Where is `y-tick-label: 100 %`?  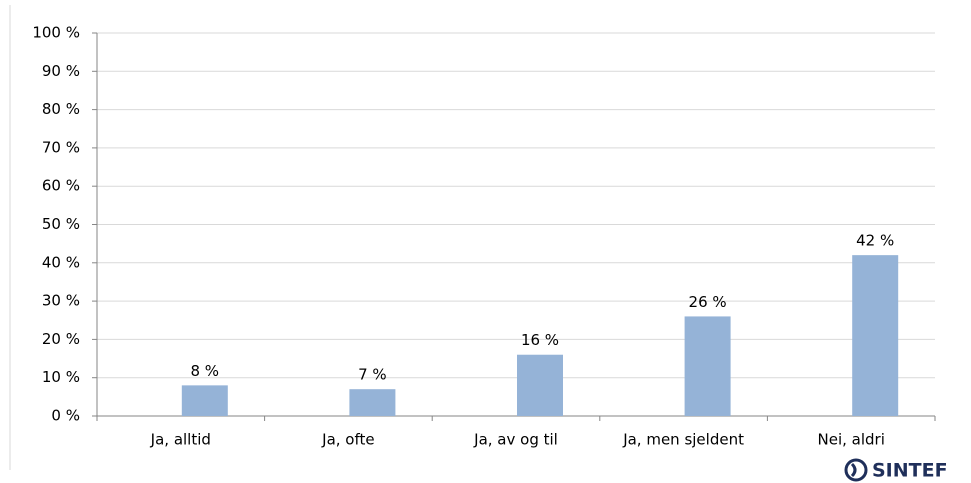
y-tick-label: 100 % is located at coordinates (56, 33).